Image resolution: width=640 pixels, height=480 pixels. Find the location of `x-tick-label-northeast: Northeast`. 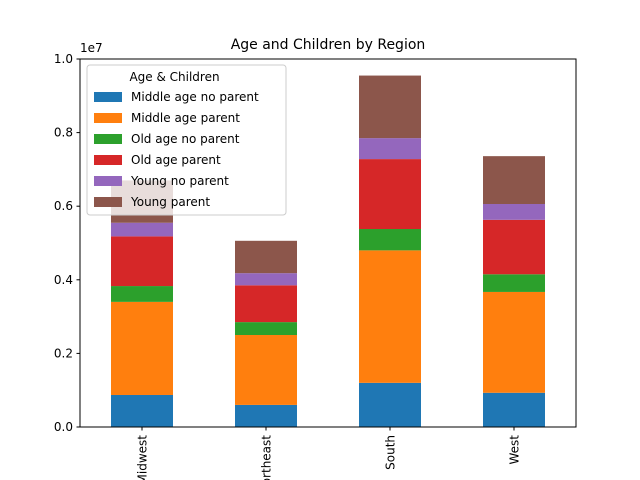

x-tick-label-northeast: Northeast is located at coordinates (267, 457).